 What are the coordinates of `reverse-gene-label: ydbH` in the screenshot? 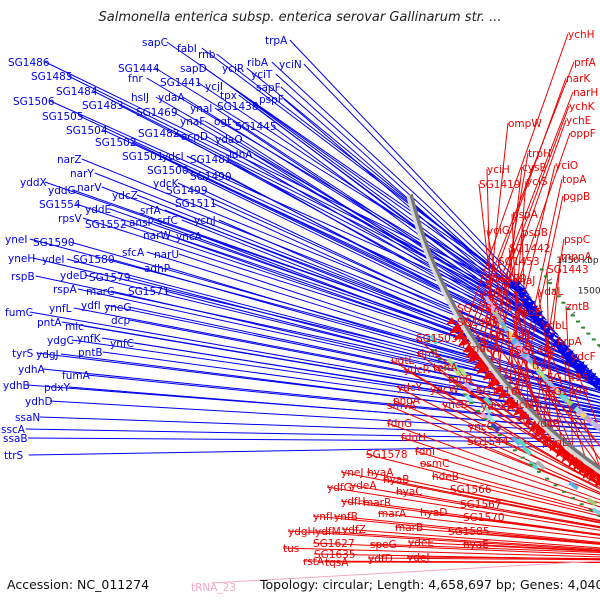 It's located at (493, 294).